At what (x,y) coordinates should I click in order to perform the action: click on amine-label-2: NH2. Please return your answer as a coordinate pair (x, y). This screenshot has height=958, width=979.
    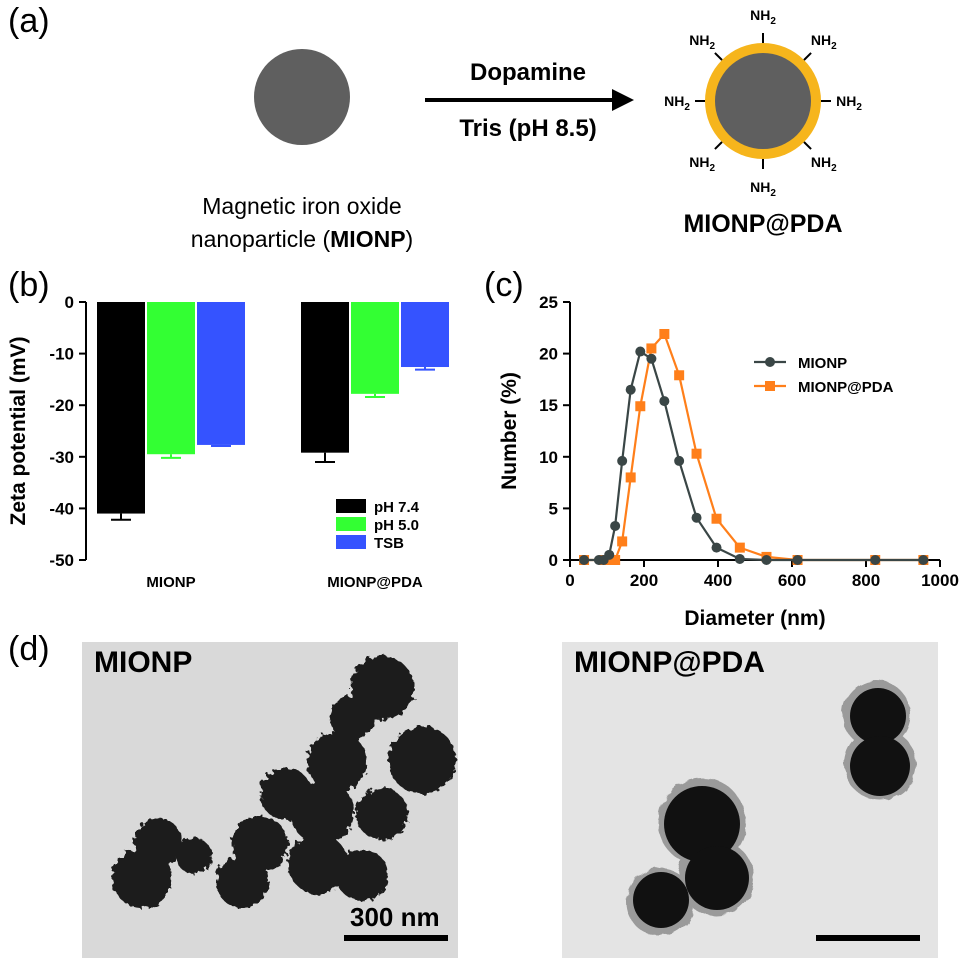
    Looking at the image, I should click on (763, 189).